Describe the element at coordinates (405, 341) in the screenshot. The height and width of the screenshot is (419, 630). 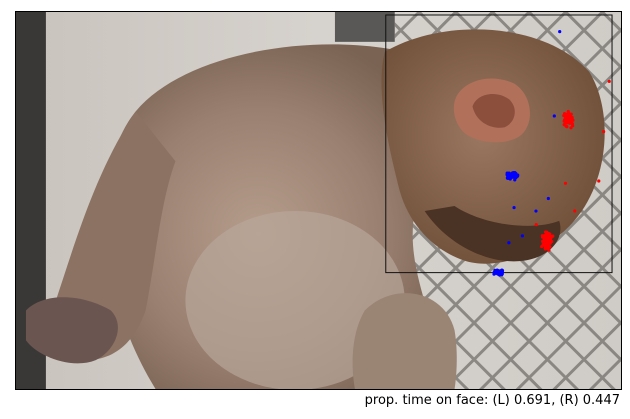
I see `monkey-knee` at that location.